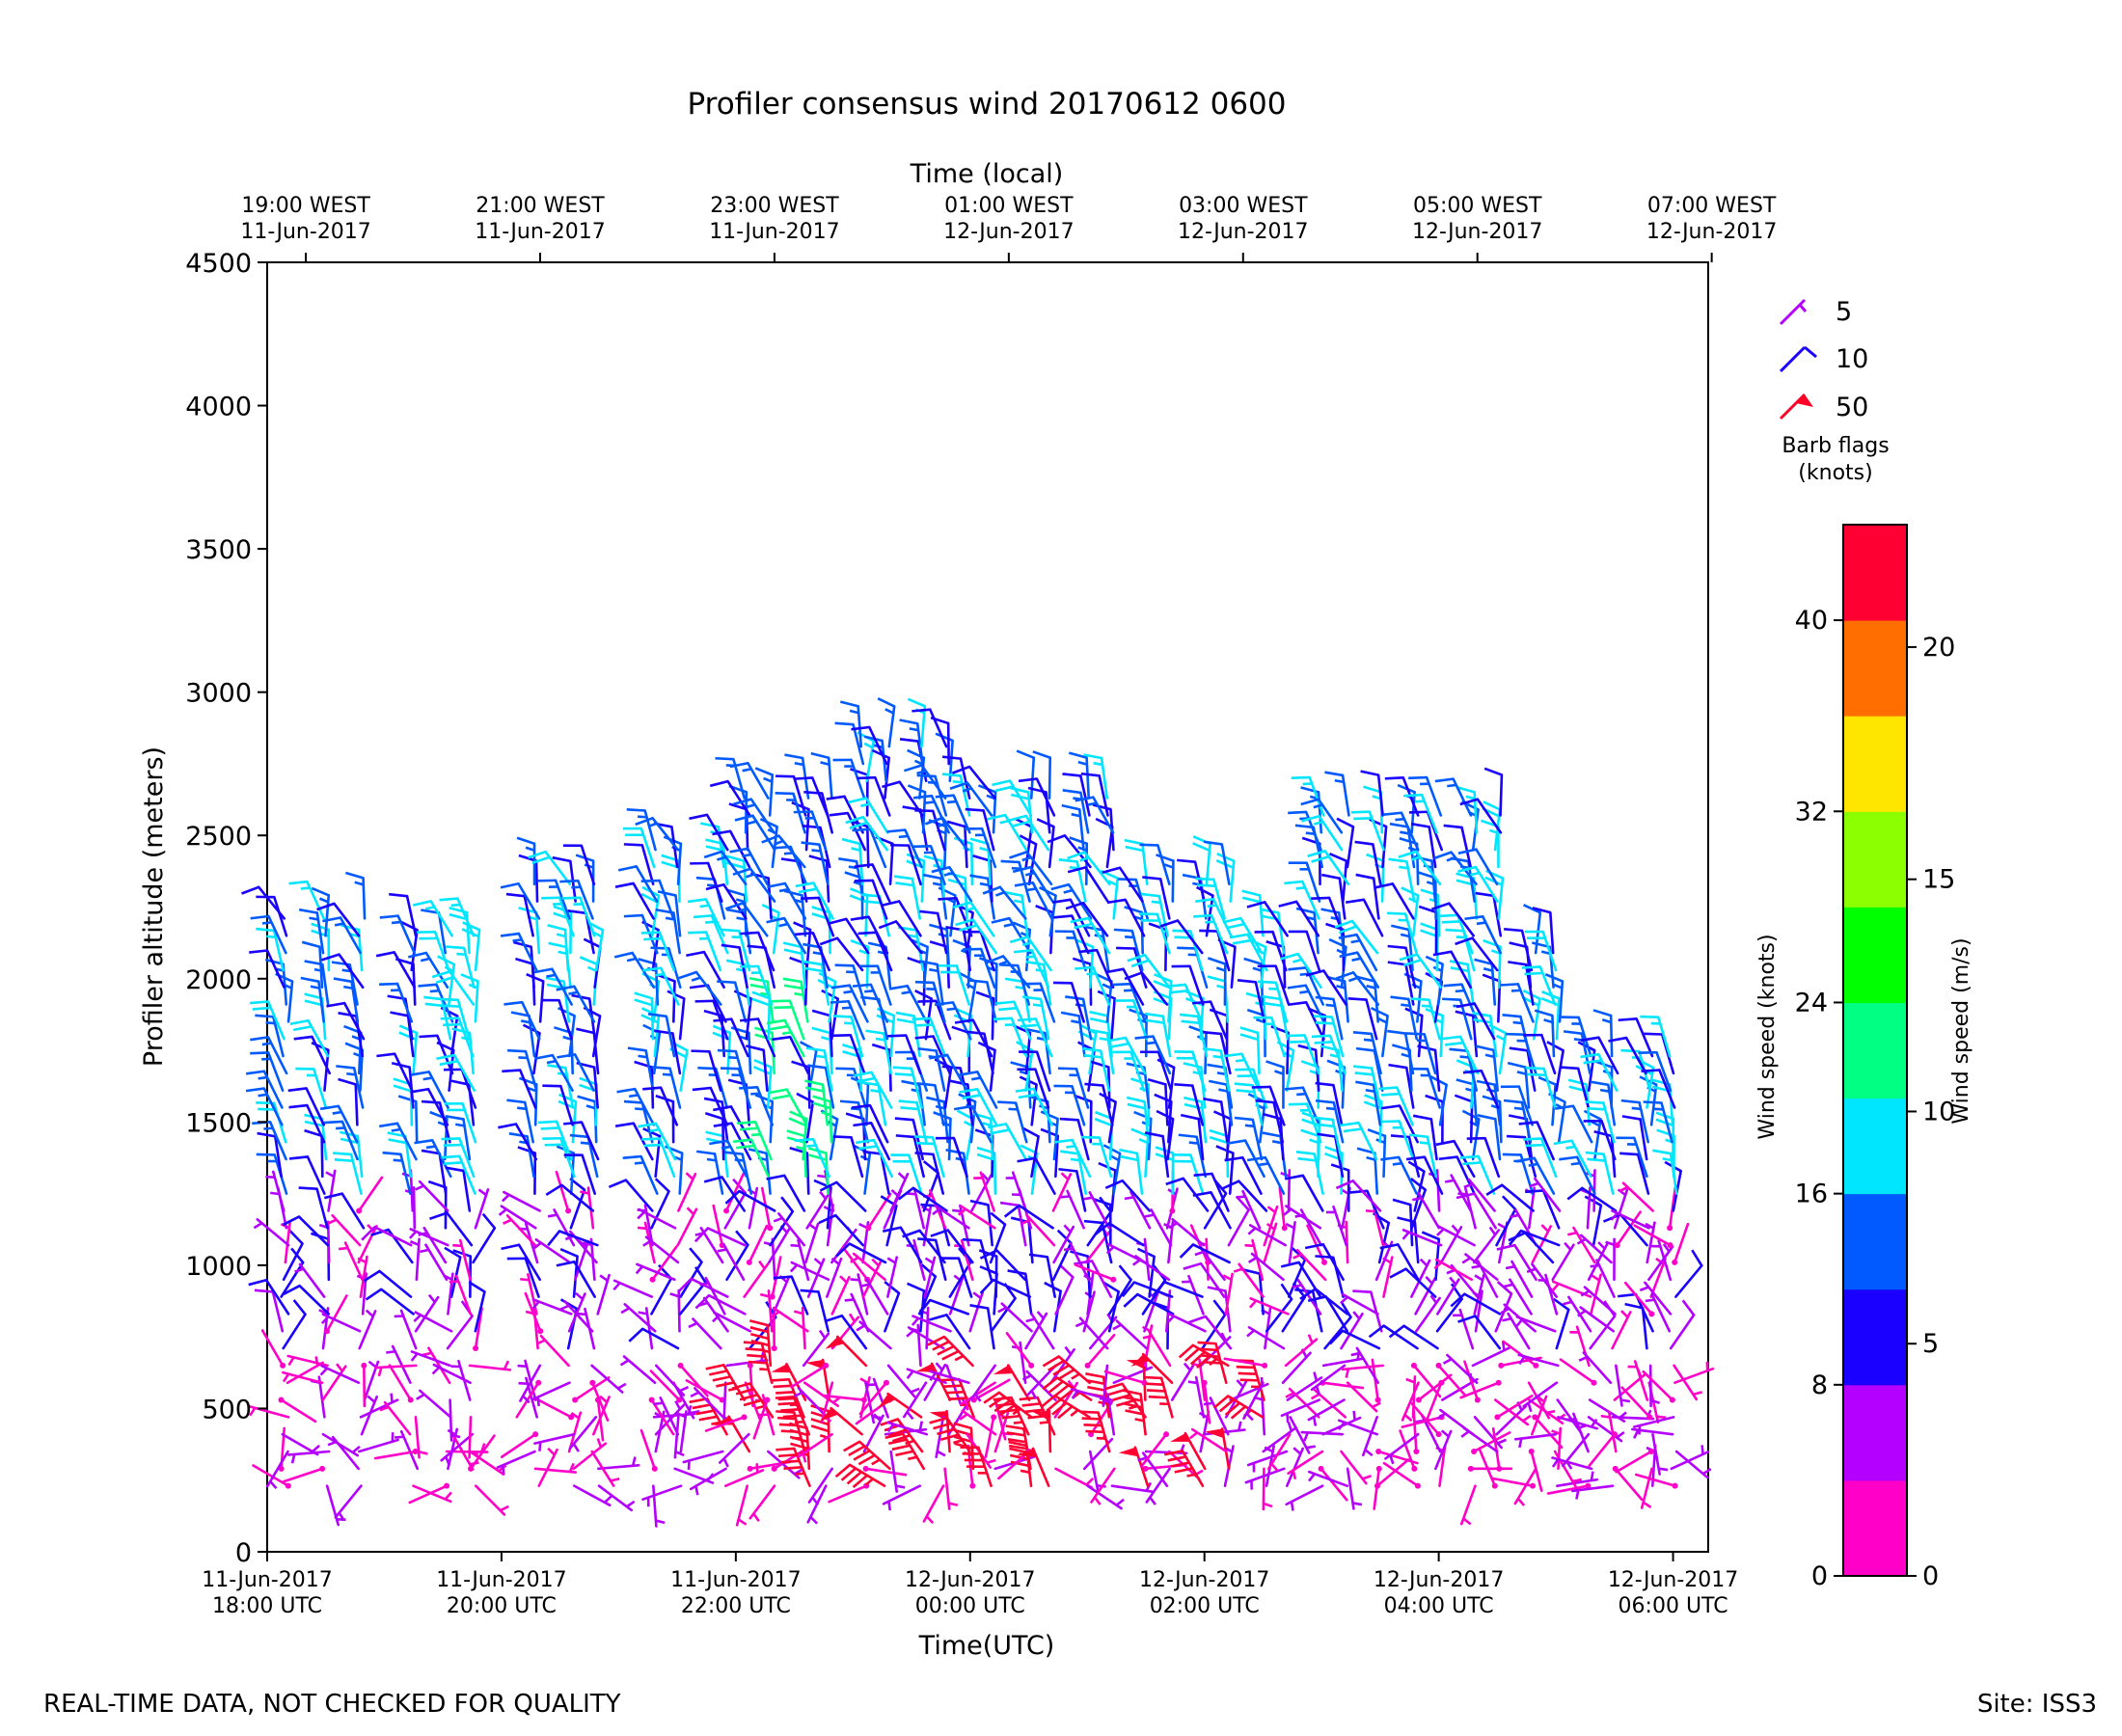  I want to click on top-axis-label: Time (local), so click(987, 174).